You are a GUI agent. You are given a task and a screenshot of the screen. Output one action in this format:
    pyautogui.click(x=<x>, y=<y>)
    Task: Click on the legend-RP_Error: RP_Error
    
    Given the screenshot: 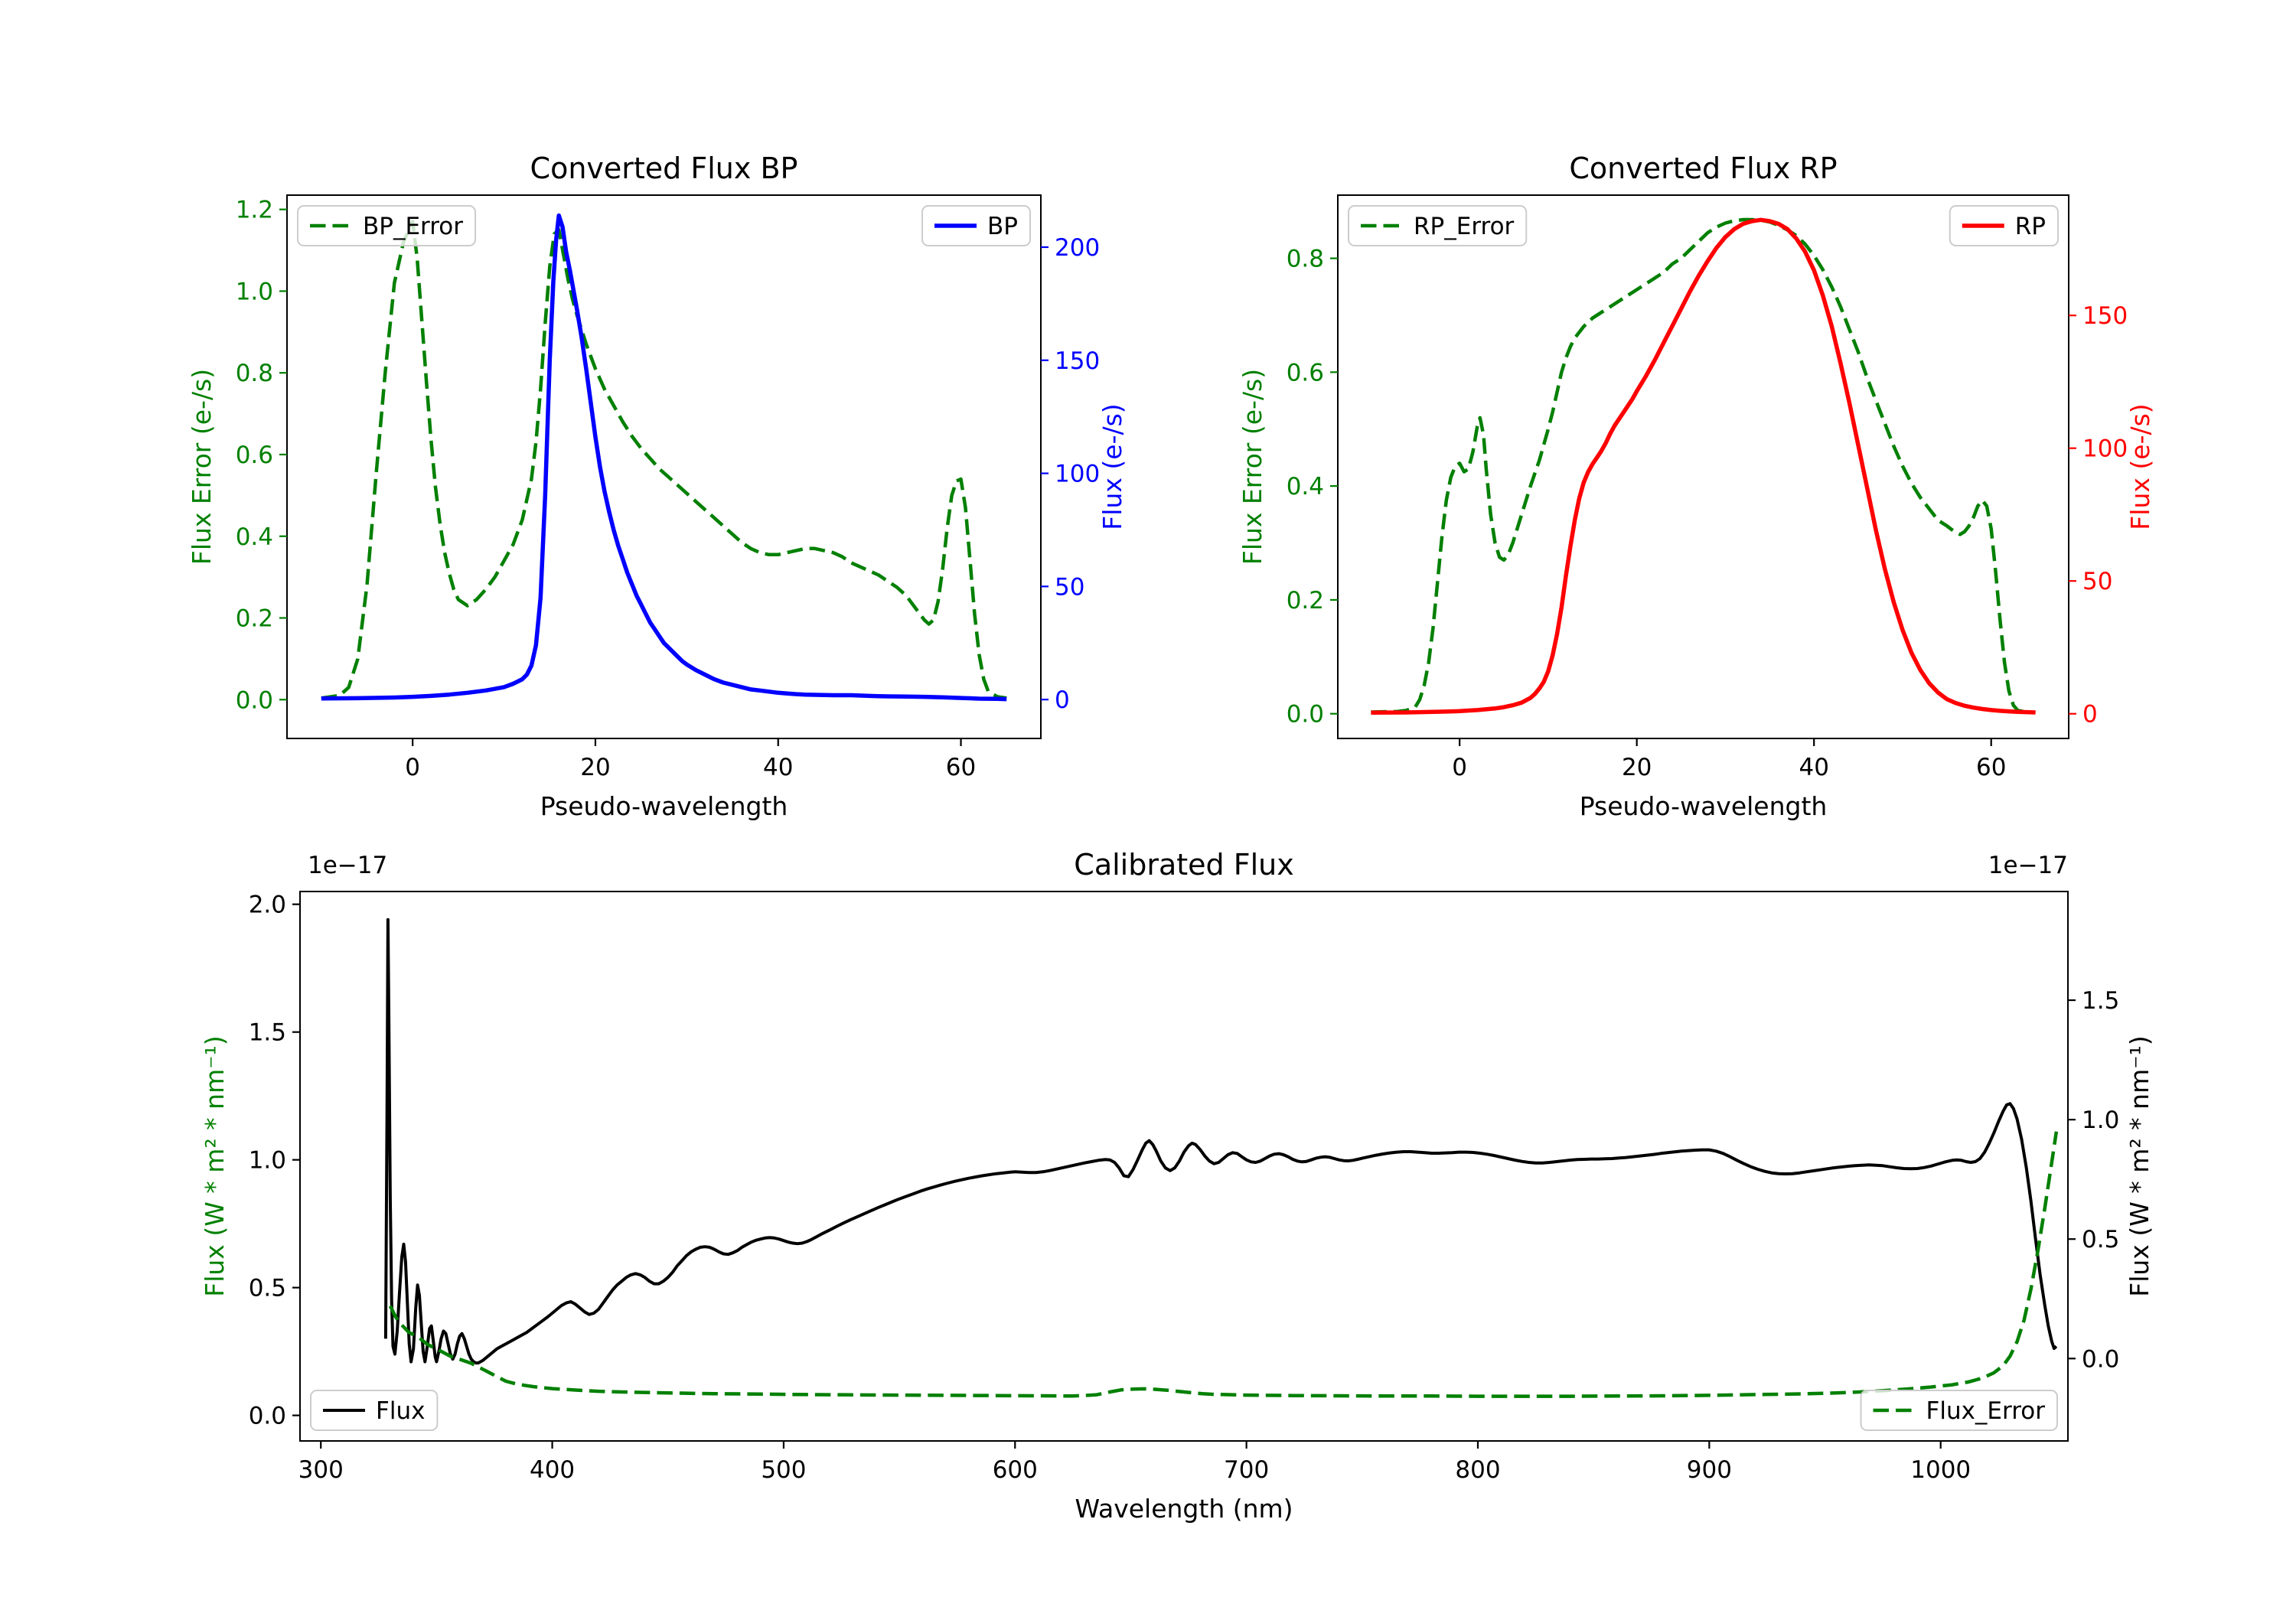 What is the action you would take?
    pyautogui.click(x=1438, y=225)
    